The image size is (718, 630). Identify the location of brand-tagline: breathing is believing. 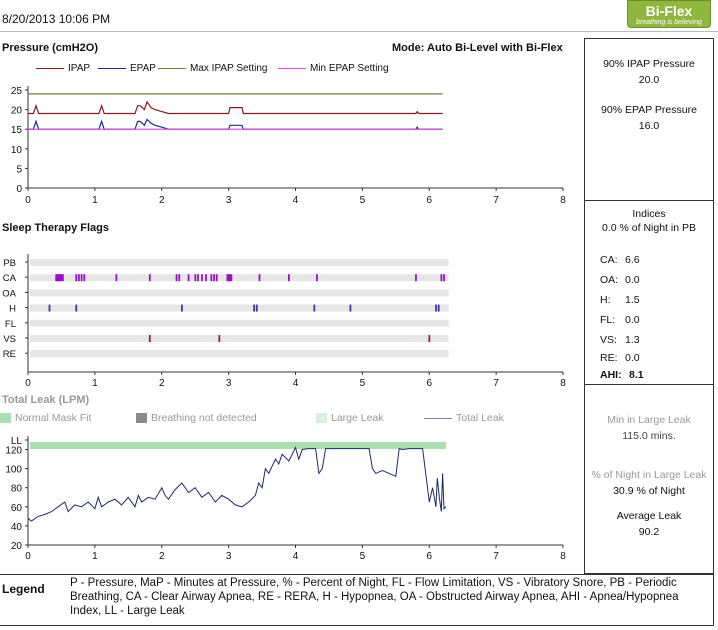
(669, 22).